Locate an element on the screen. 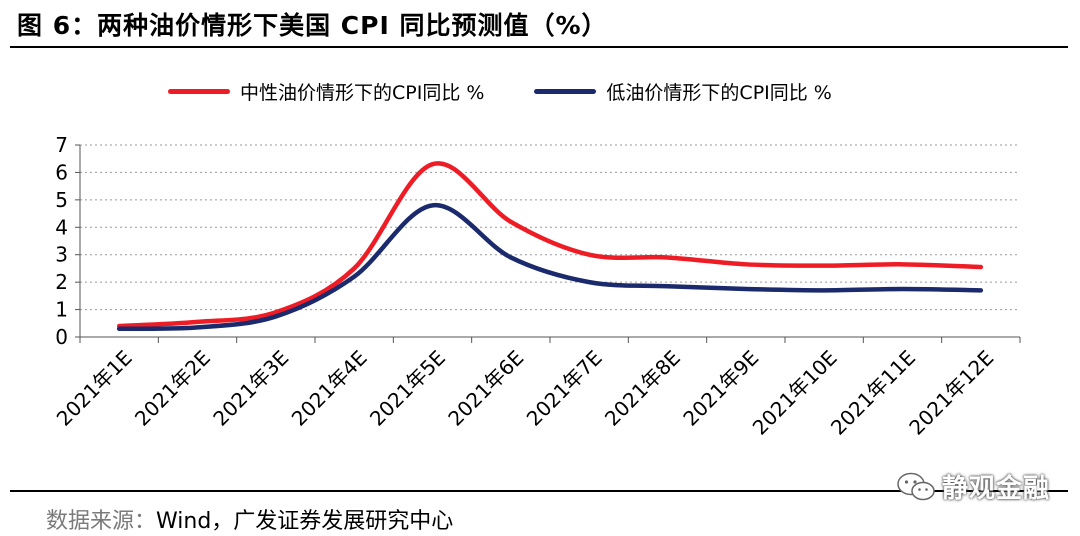 The height and width of the screenshot is (536, 1080). y-tick-label-6: 6 is located at coordinates (61, 172).